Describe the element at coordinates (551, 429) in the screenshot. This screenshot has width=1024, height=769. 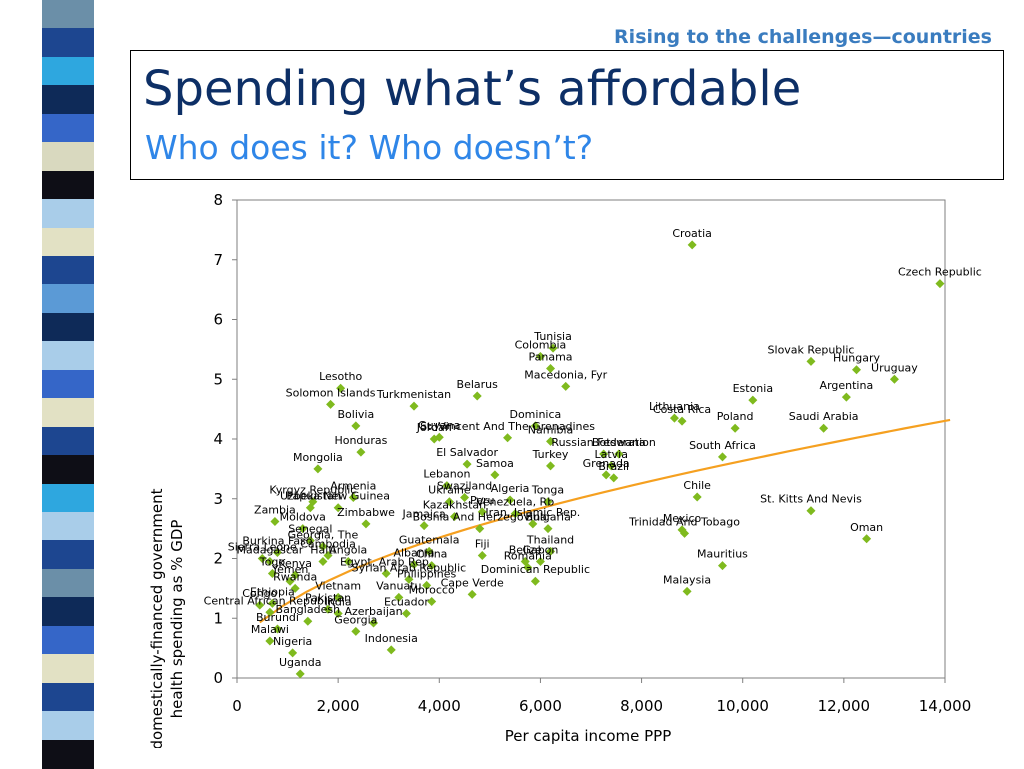
I see `data-point-label: Namibia` at that location.